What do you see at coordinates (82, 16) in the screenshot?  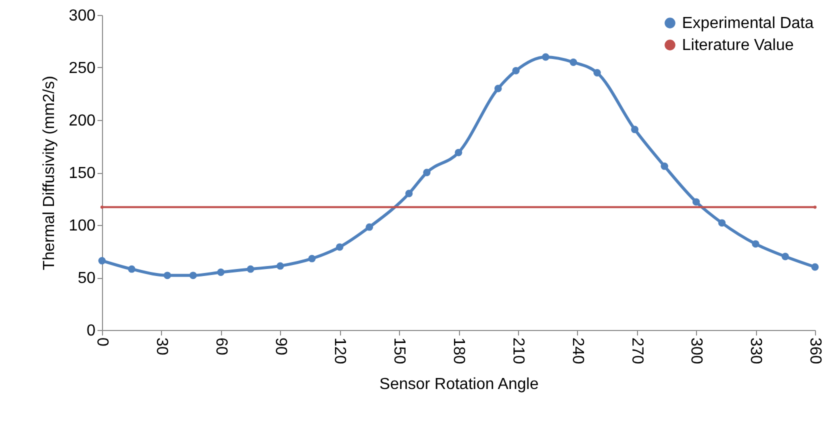 I see `y-tick-label: 300` at bounding box center [82, 16].